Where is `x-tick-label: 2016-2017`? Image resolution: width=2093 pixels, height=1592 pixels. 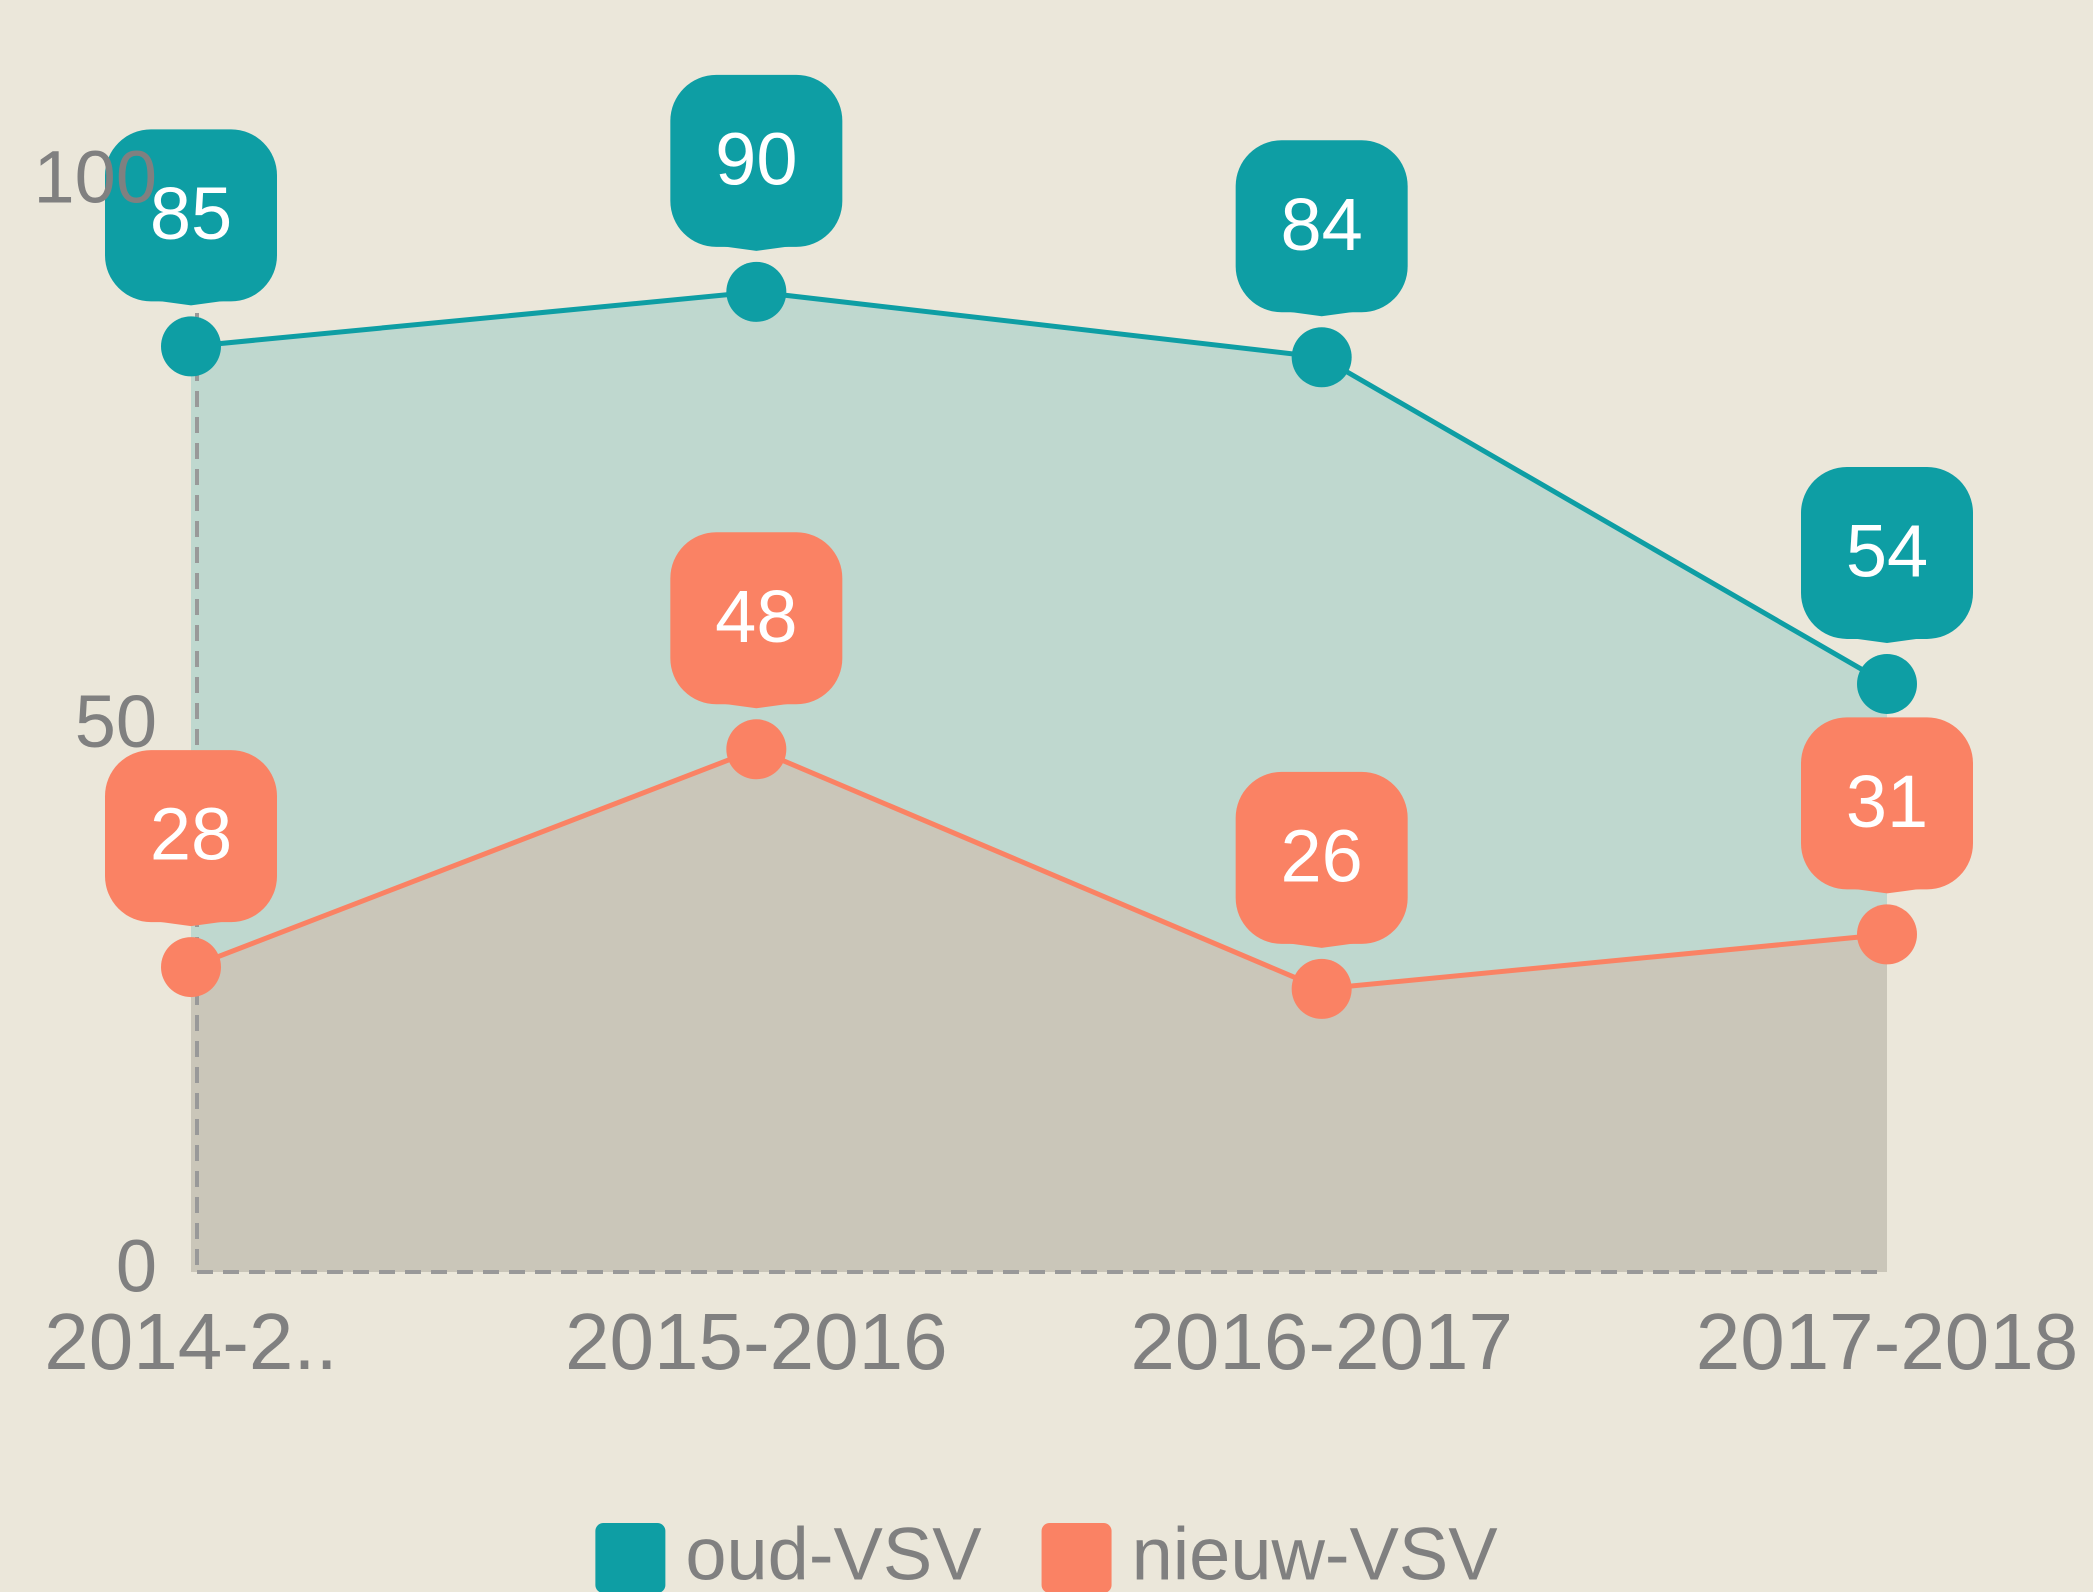 x-tick-label: 2016-2017 is located at coordinates (1321, 1341).